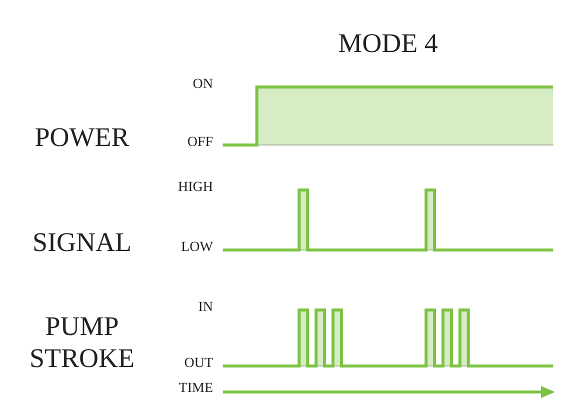 The width and height of the screenshot is (575, 413). What do you see at coordinates (388, 43) in the screenshot?
I see `chart-title: MODE 4` at bounding box center [388, 43].